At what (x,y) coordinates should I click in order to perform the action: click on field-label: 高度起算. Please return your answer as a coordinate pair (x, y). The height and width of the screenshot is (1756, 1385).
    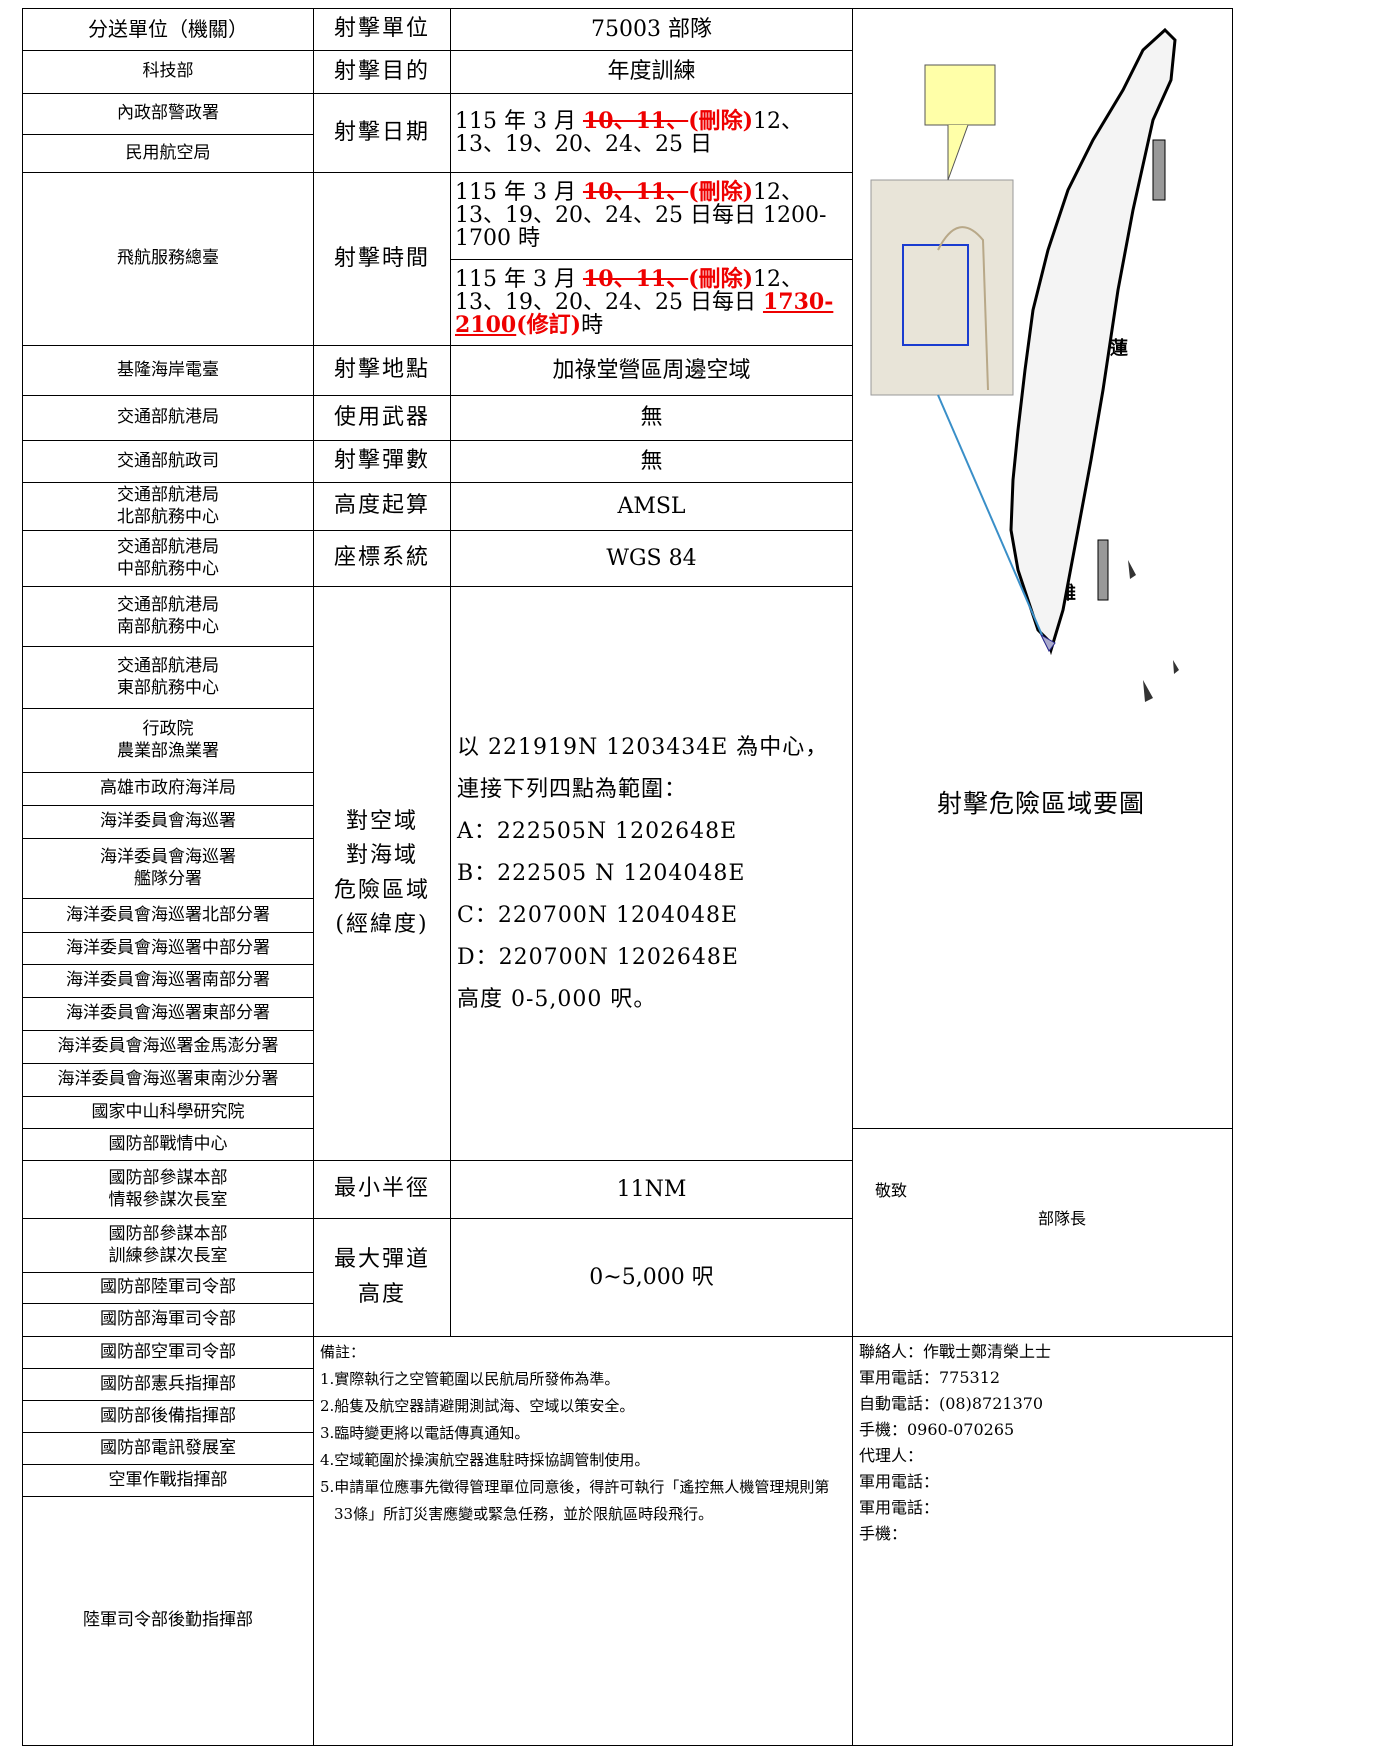
    Looking at the image, I should click on (381, 506).